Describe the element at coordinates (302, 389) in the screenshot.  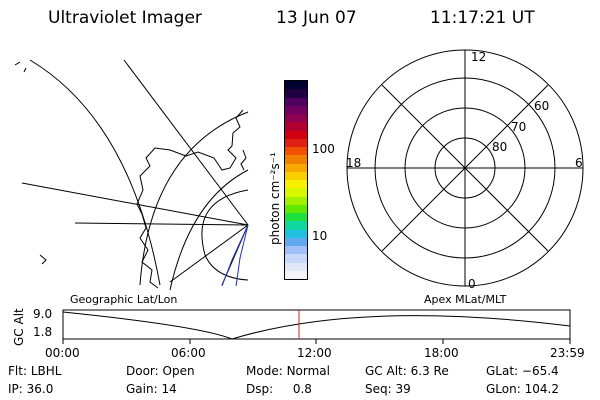
I see `dsp-value: 0.8` at that location.